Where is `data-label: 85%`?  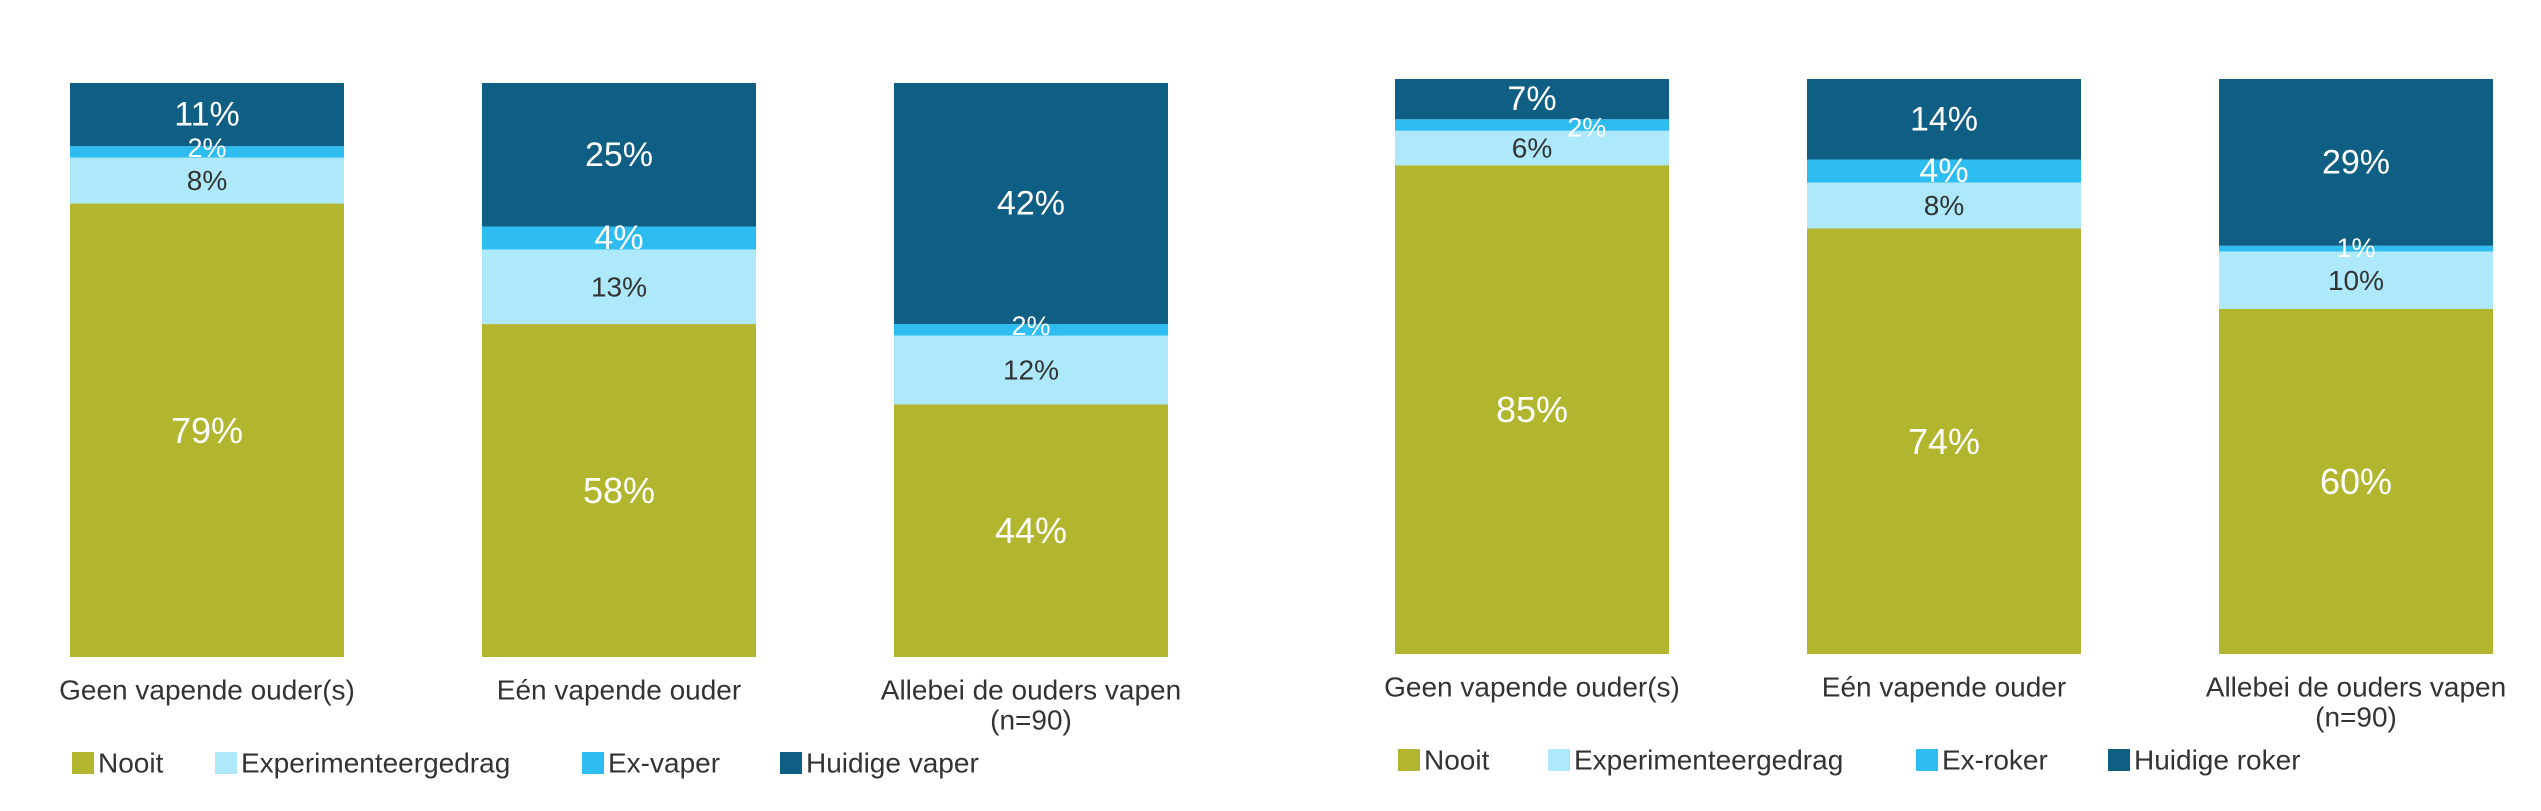
data-label: 85% is located at coordinates (1532, 409).